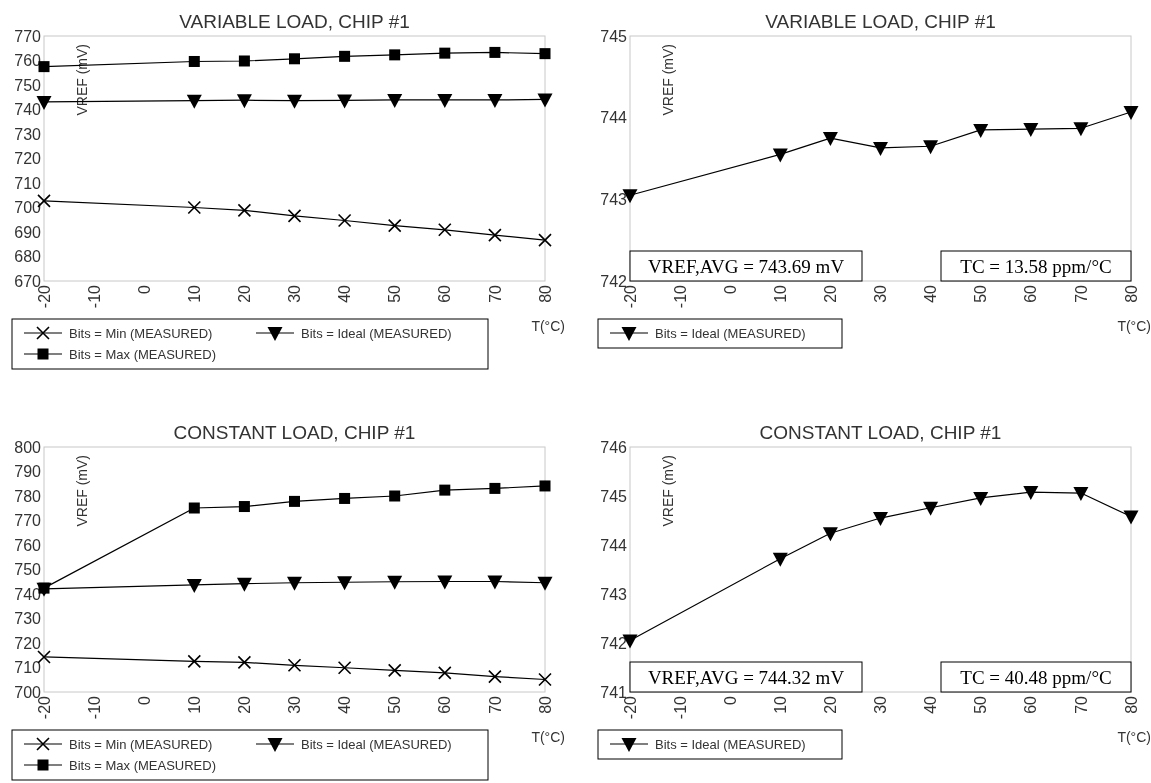 The height and width of the screenshot is (783, 1151). Describe the element at coordinates (294, 432) in the screenshot. I see `chart-title: CONSTANT LOAD, CHIP #1` at that location.